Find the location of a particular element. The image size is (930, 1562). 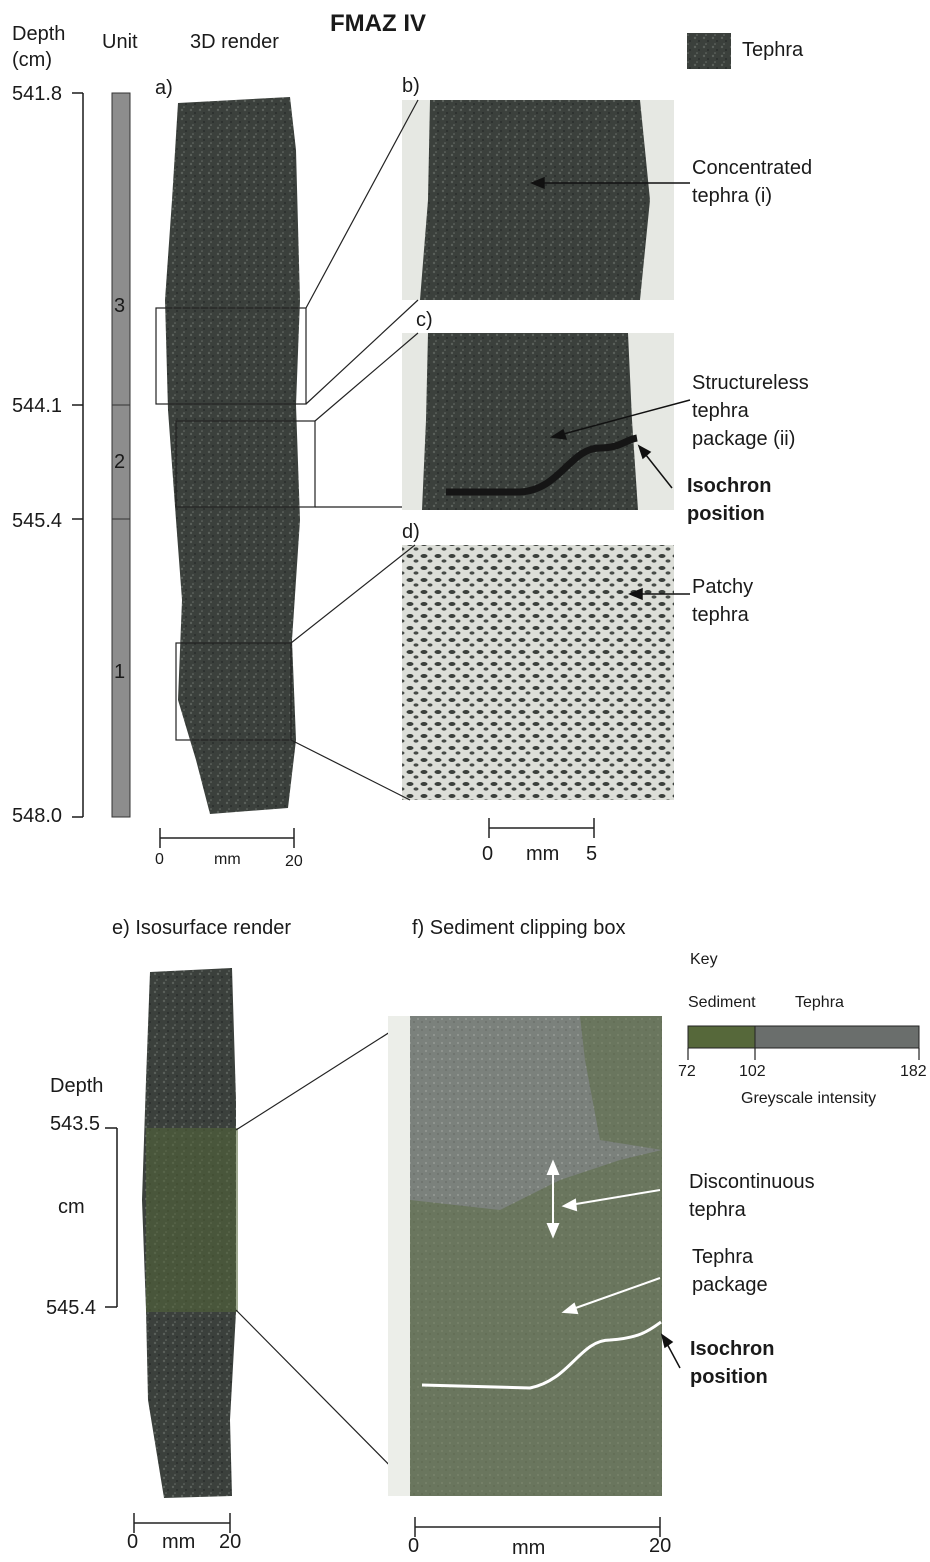

core-isosurface-render is located at coordinates (189, 1233).